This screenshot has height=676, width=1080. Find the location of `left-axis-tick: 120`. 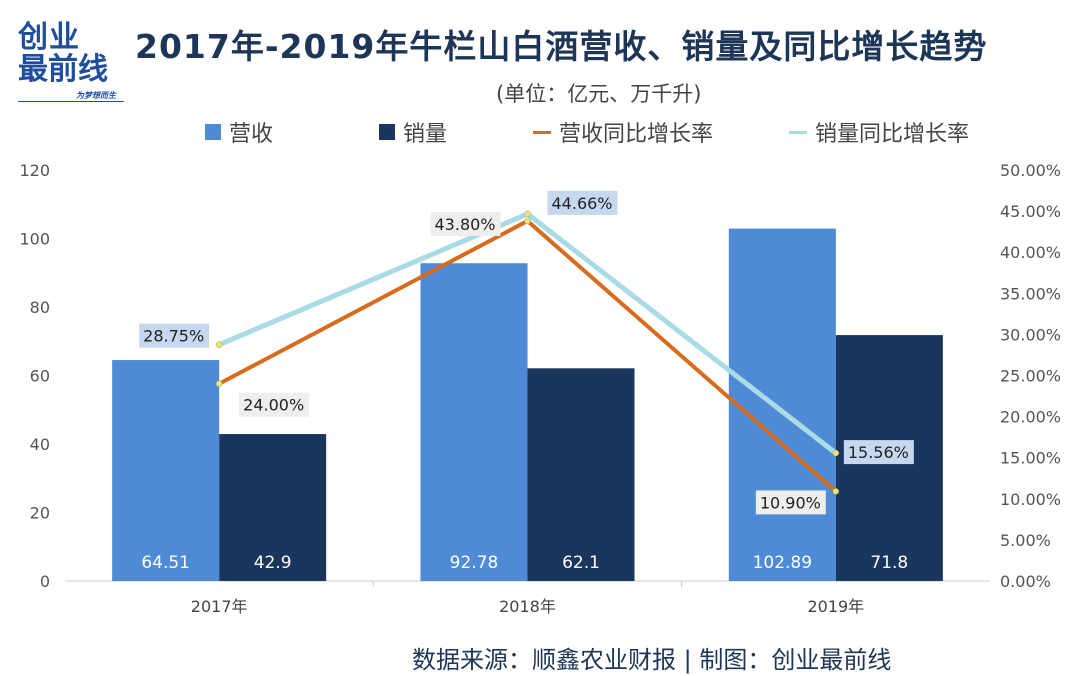

left-axis-tick: 120 is located at coordinates (34, 170).